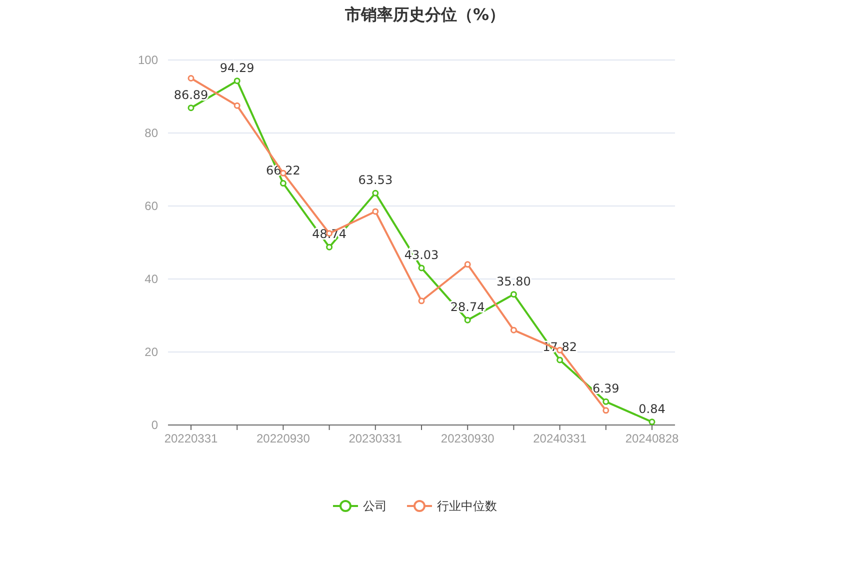  Describe the element at coordinates (467, 506) in the screenshot. I see `legend-label: 行业中位数` at that location.